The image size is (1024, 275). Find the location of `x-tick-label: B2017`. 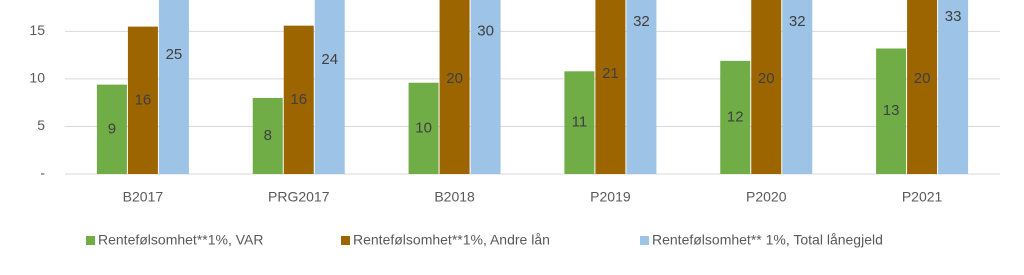

x-tick-label: B2017 is located at coordinates (143, 197).